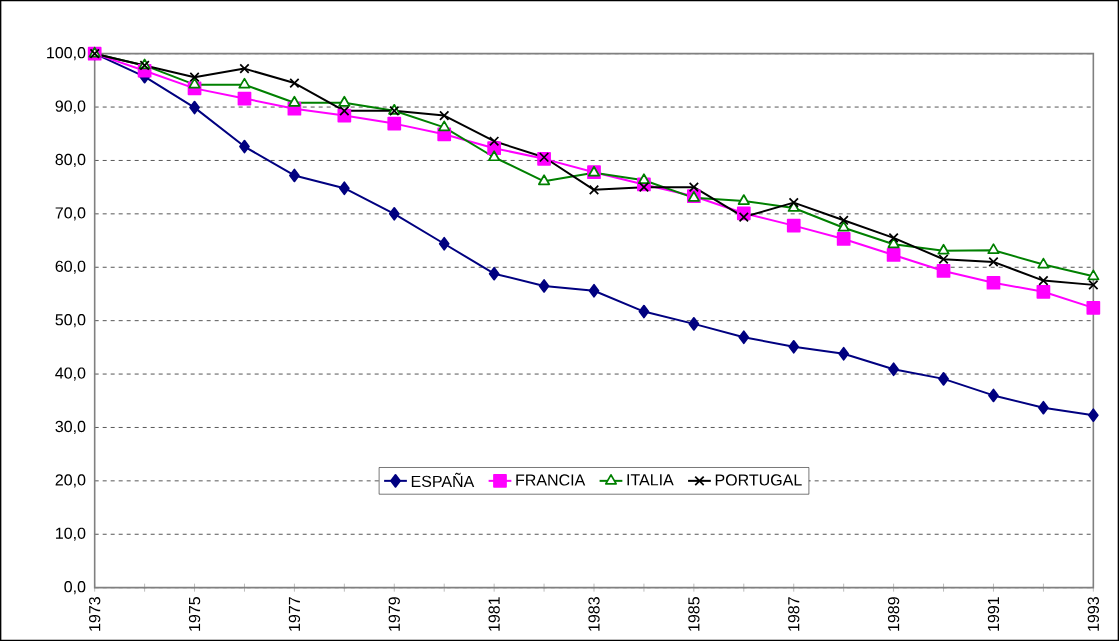  Describe the element at coordinates (1093, 614) in the screenshot. I see `x-tick-label: 1993` at that location.